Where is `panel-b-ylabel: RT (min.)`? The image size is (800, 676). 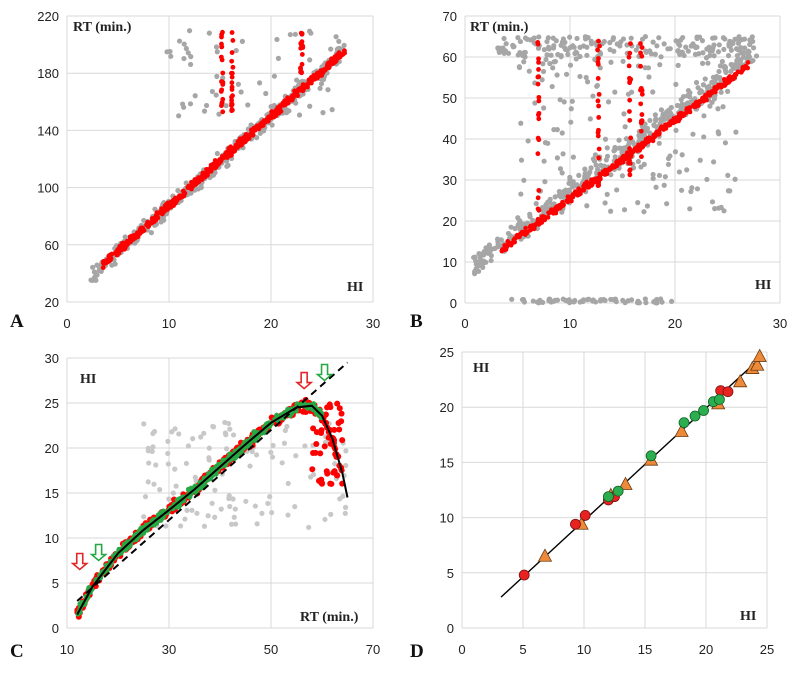 panel-b-ylabel: RT (min.) is located at coordinates (499, 27).